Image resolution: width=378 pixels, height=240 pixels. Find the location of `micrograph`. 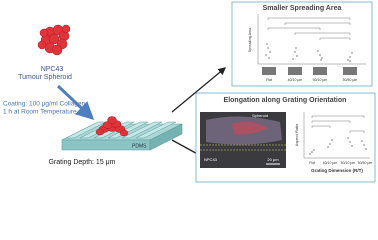

micrograph is located at coordinates (243, 140).